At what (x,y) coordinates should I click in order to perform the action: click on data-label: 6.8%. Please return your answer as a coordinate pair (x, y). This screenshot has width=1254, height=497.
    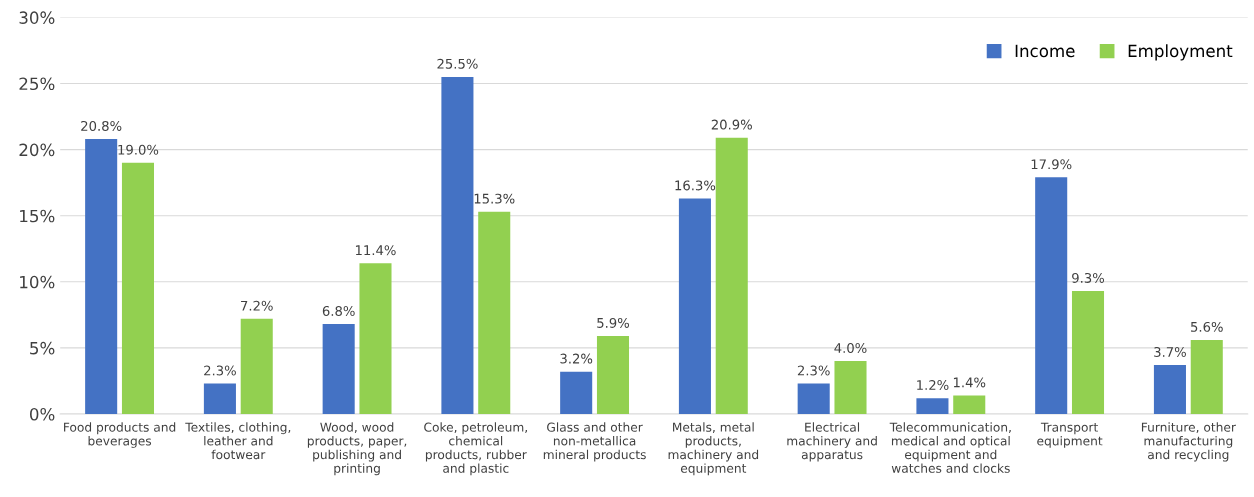
    Looking at the image, I should click on (338, 311).